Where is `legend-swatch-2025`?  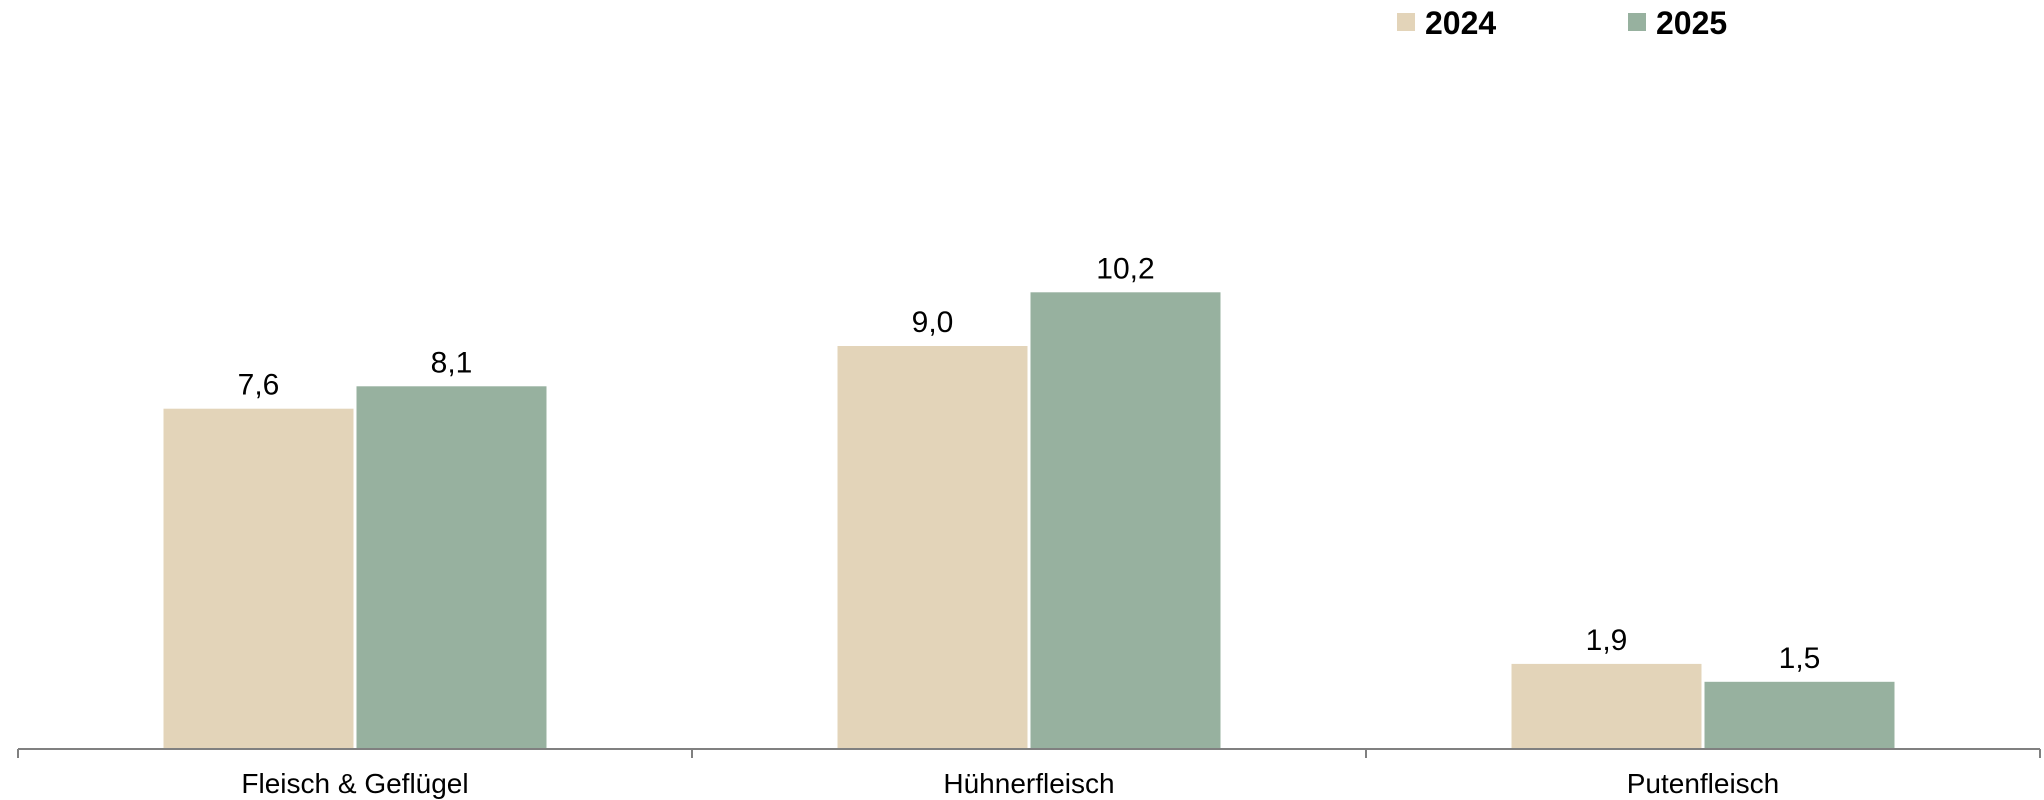 legend-swatch-2025 is located at coordinates (1637, 22).